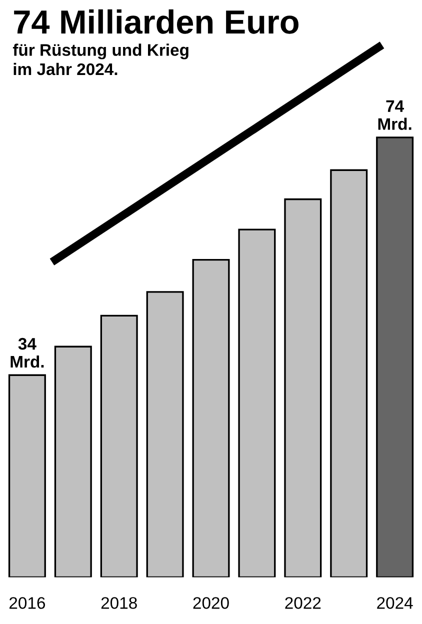 Image resolution: width=422 pixels, height=624 pixels. Describe the element at coordinates (395, 115) in the screenshot. I see `data-label: 74 Mrd.` at that location.